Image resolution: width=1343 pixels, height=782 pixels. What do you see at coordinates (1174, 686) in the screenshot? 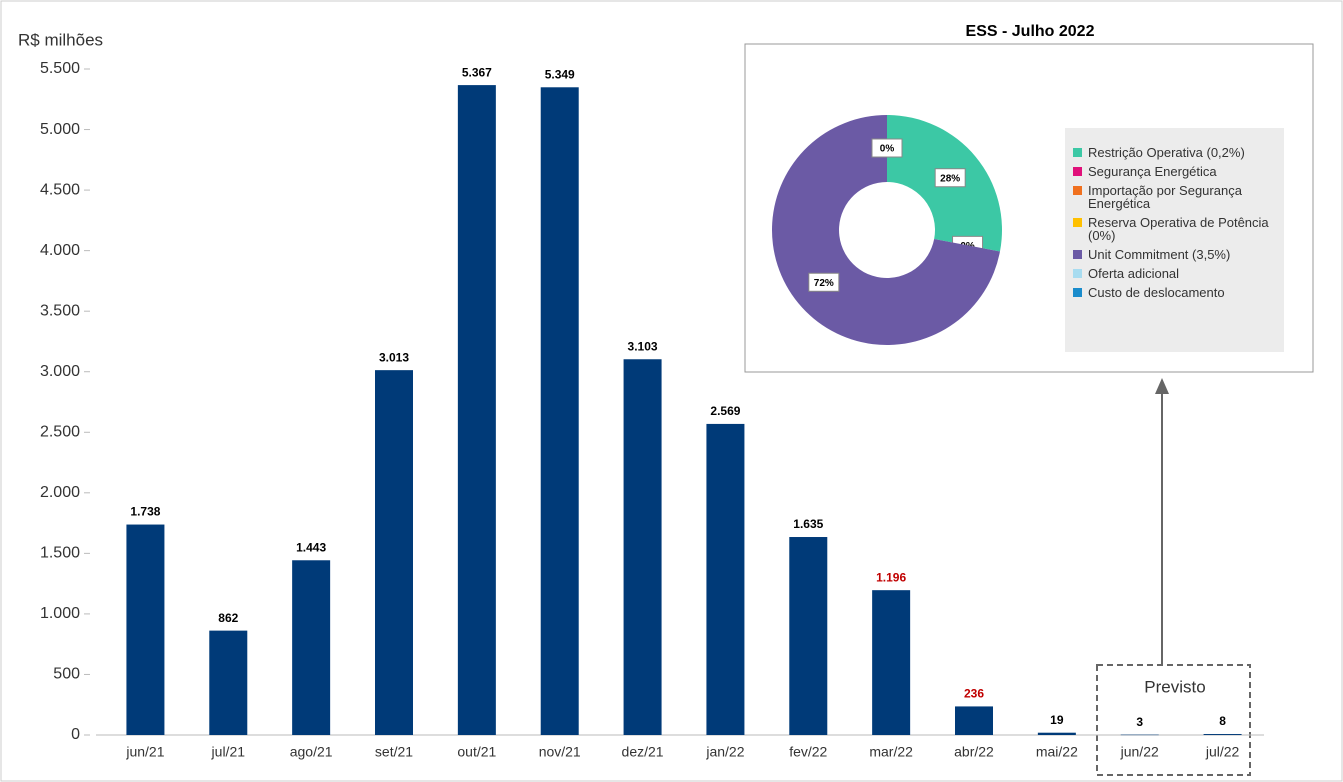
I see `forecast-label: Previsto` at bounding box center [1174, 686].